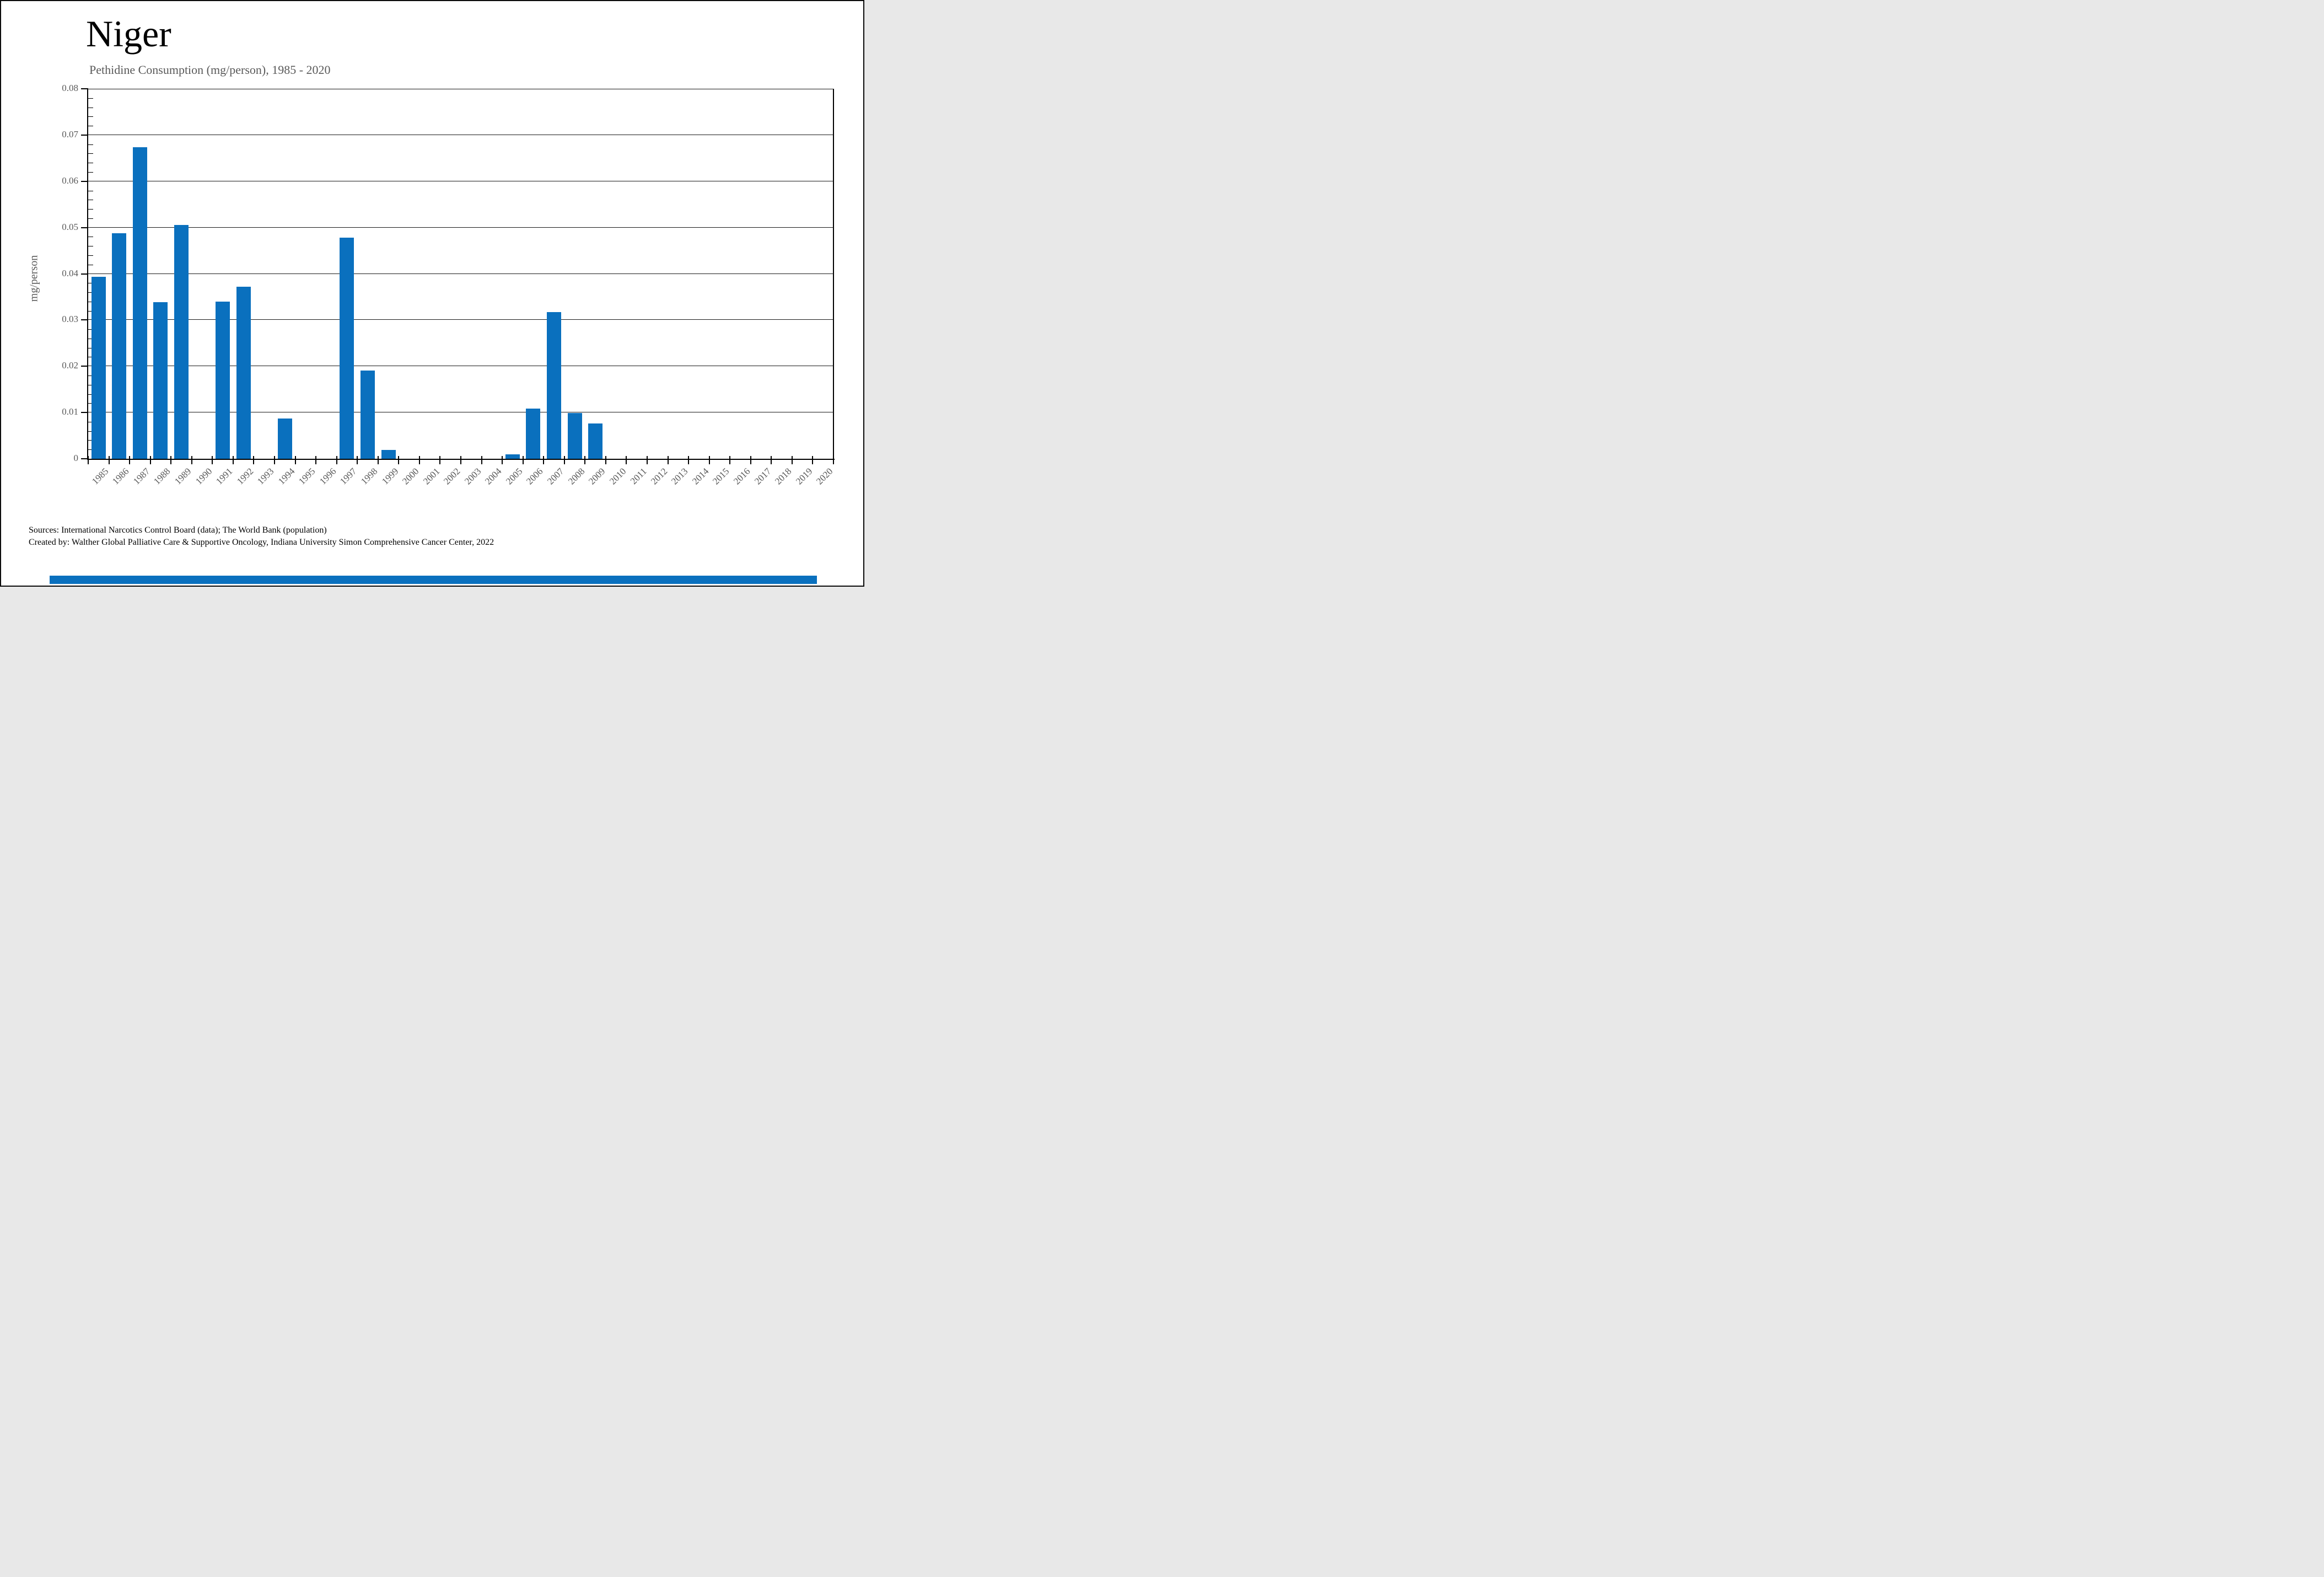  What do you see at coordinates (472, 477) in the screenshot?
I see `x-axis-tick-label: 2003` at bounding box center [472, 477].